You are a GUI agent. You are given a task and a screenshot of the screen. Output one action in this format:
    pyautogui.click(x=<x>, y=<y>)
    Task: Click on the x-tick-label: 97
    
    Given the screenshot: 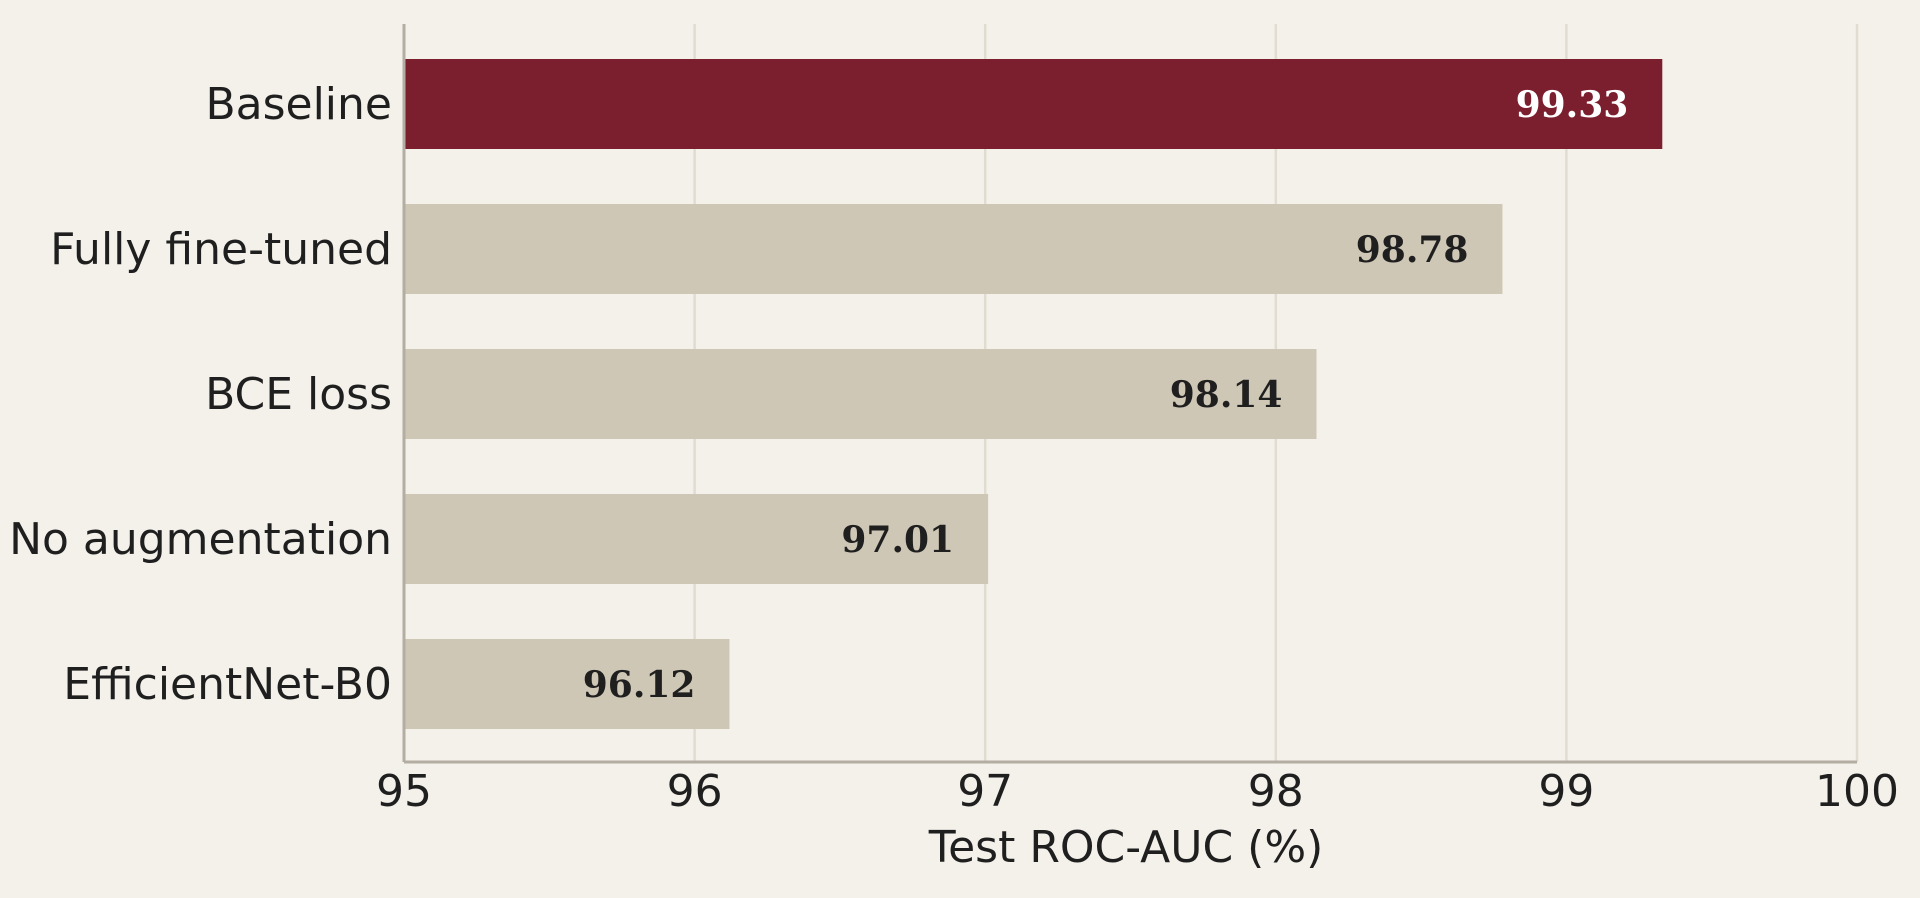 What is the action you would take?
    pyautogui.click(x=985, y=791)
    